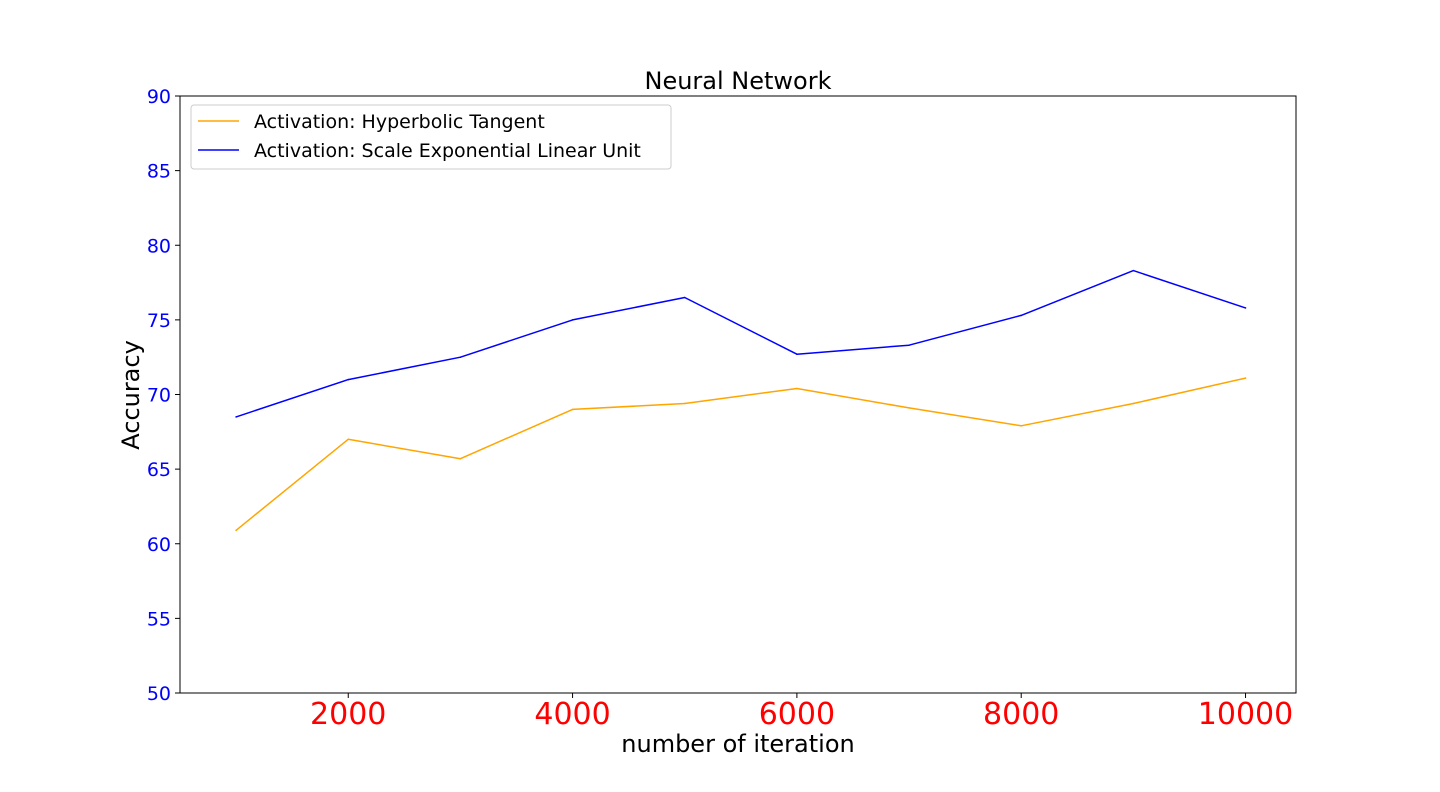  Describe the element at coordinates (159, 396) in the screenshot. I see `y-tick-label: 70` at that location.